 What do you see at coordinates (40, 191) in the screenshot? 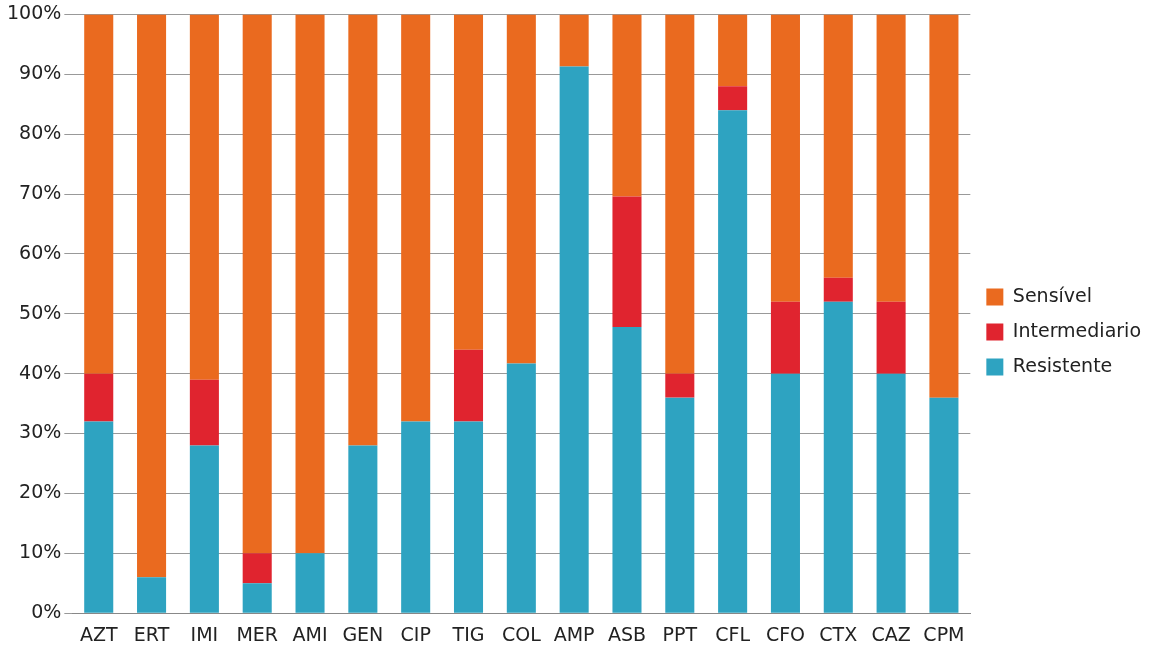
I see `y-tick-label: 70%` at bounding box center [40, 191].